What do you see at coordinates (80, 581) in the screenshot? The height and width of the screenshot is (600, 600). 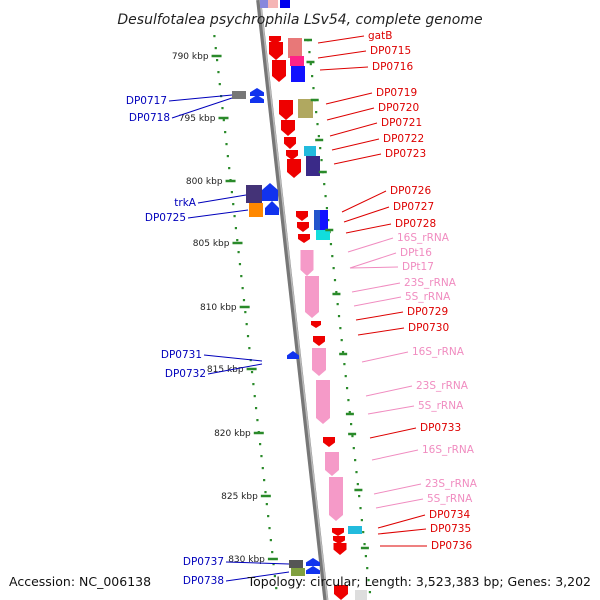 I see `accession-text: Accession: NC_006138` at bounding box center [80, 581].